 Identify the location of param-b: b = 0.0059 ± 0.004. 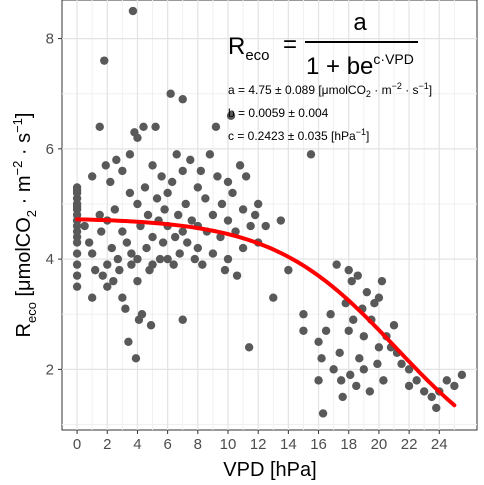
(278, 113).